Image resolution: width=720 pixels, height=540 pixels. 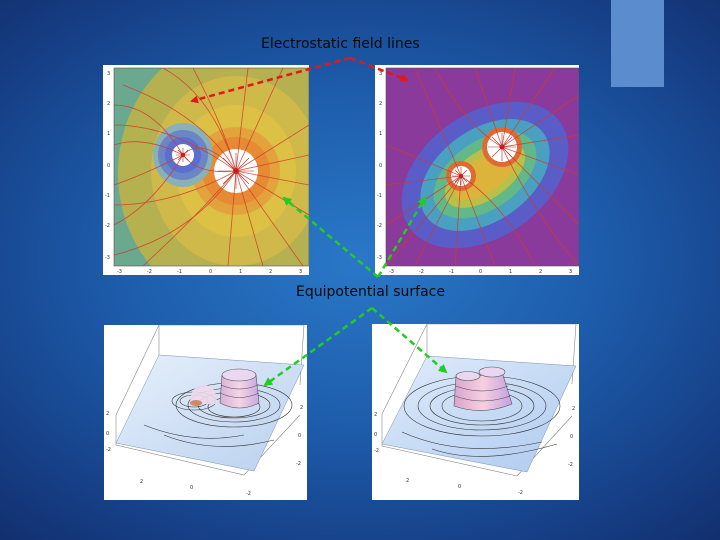 What do you see at coordinates (637, 43) in the screenshot?
I see `accent-rectangle` at bounding box center [637, 43].